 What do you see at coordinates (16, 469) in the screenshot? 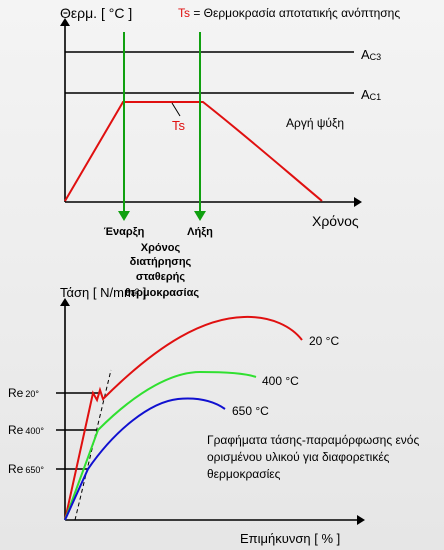
I see `re-650-main: Re` at bounding box center [16, 469].